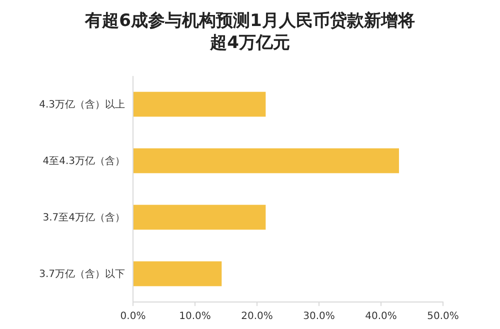 This screenshot has width=500, height=329. What do you see at coordinates (319, 316) in the screenshot?
I see `x-tick-label: 30.0%` at bounding box center [319, 316].